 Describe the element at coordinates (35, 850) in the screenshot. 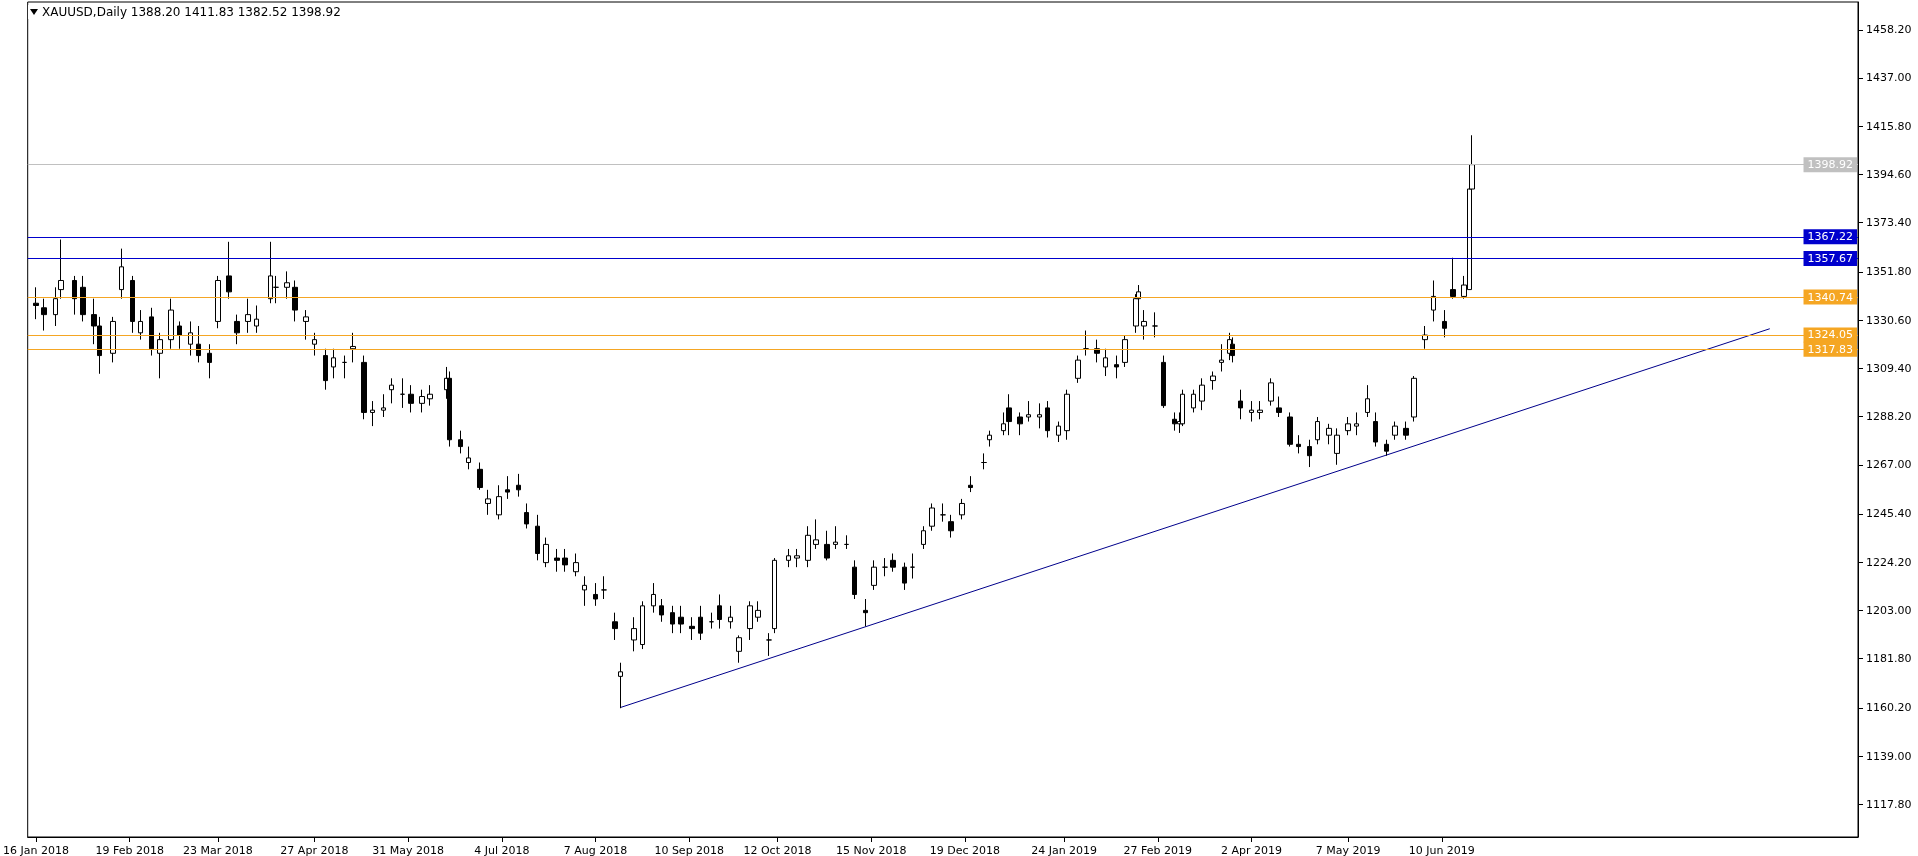

I see `x-tick-label: 16 Jan 2018` at that location.